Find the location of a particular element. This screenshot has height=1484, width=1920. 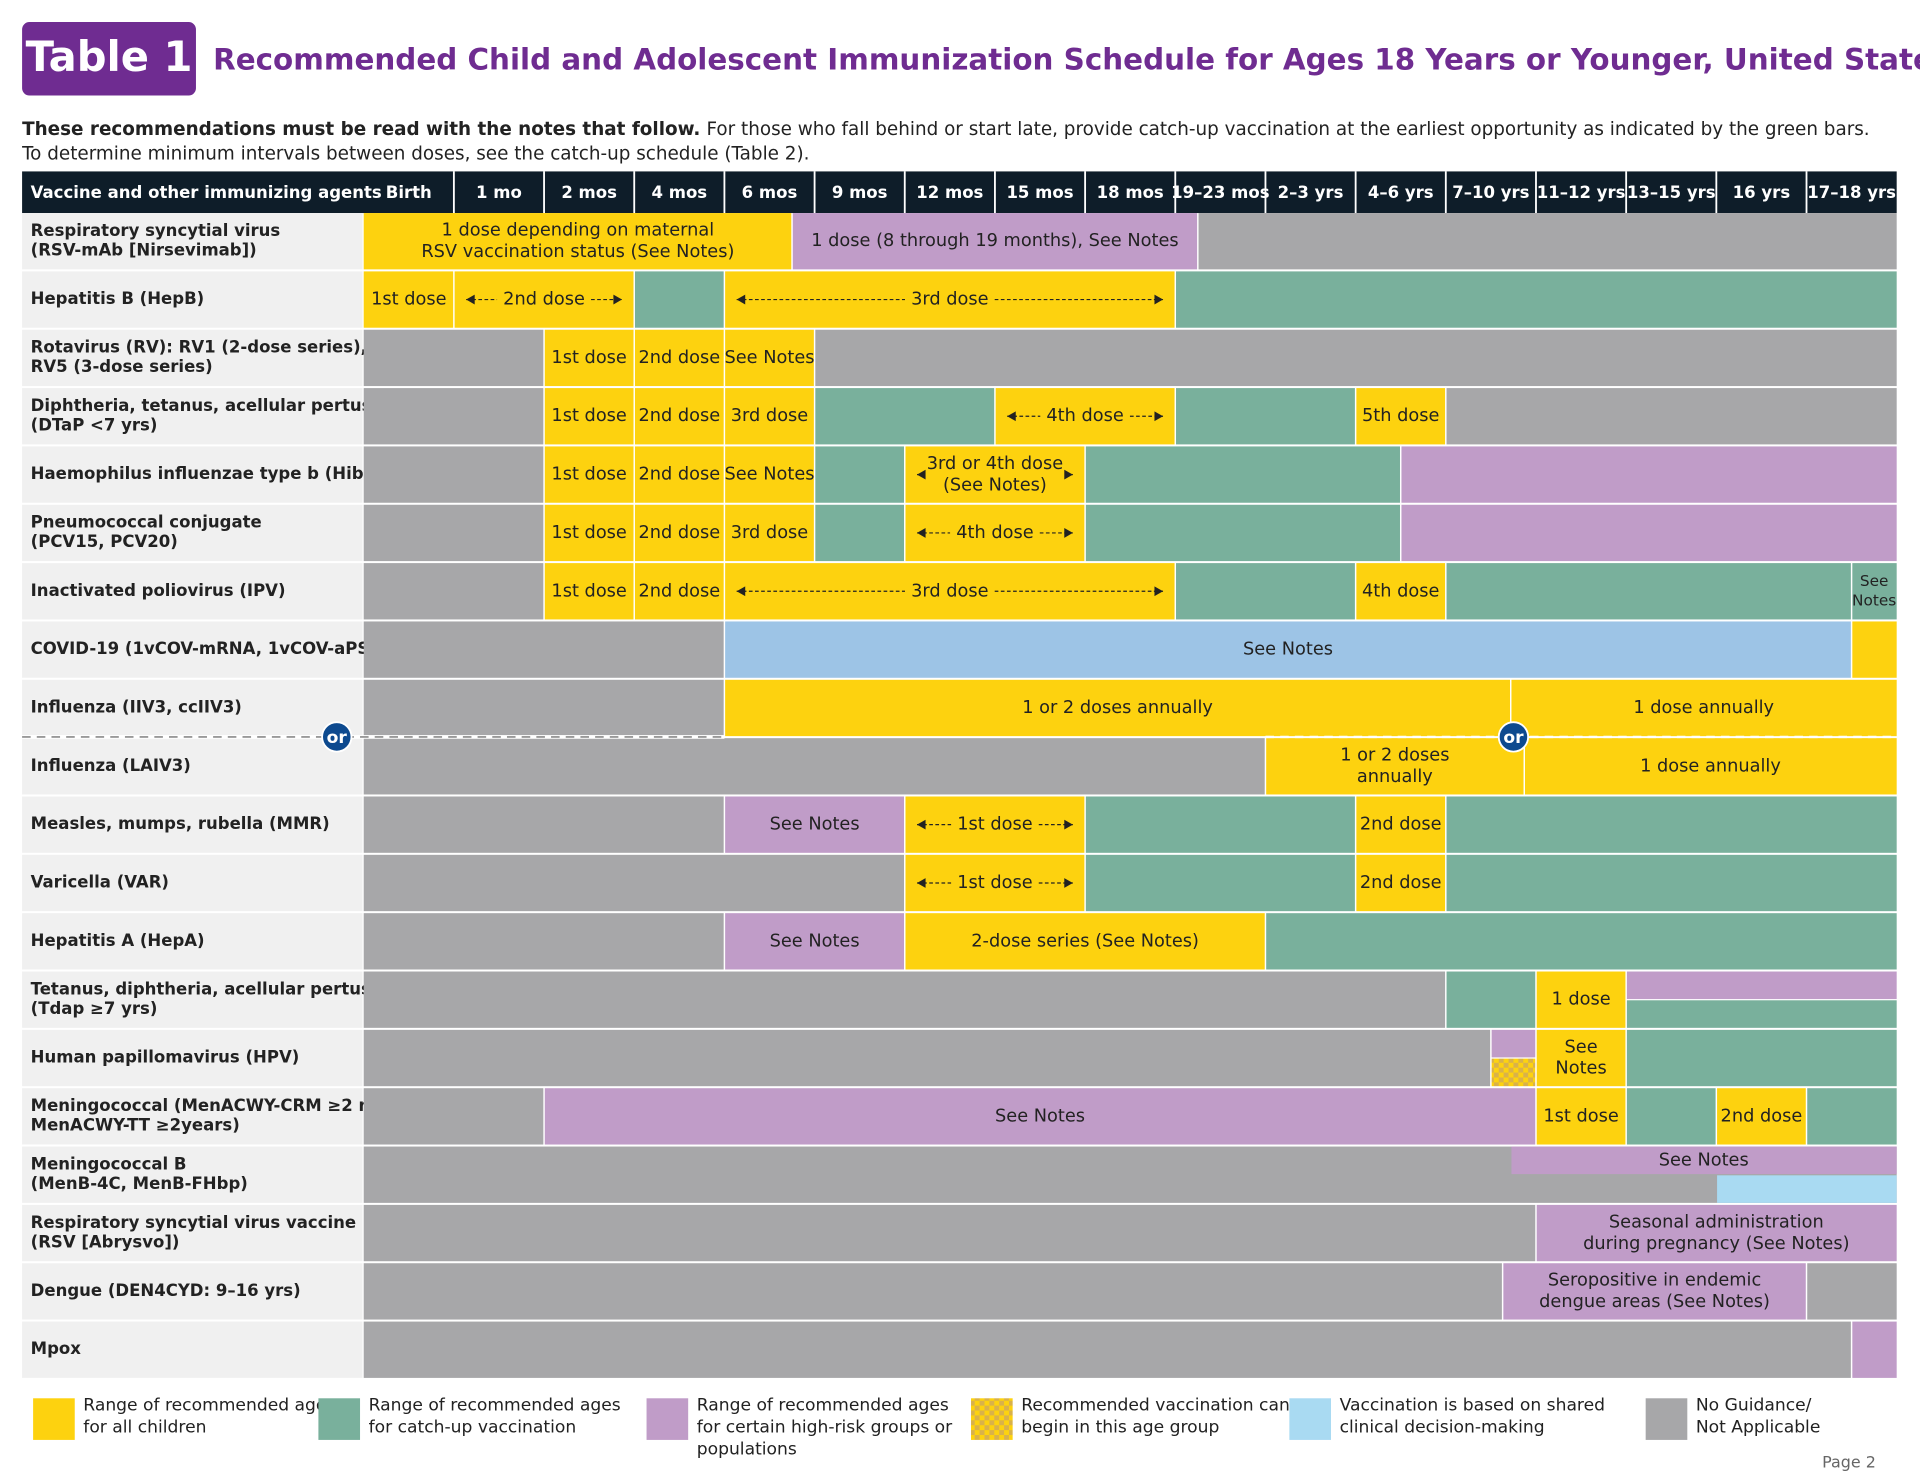

cell-text: 3rd or 4th dose is located at coordinates (995, 464).